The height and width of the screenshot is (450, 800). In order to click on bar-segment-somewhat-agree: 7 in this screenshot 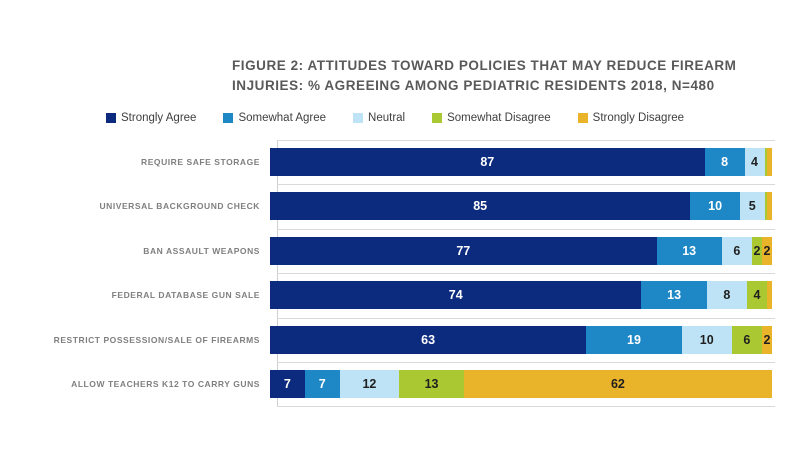, I will do `click(322, 384)`.